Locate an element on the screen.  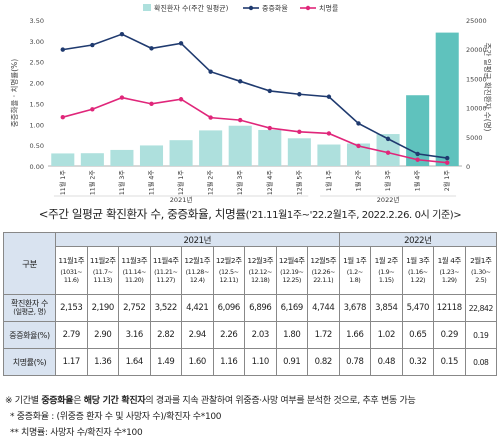
table-cell: 4,421 is located at coordinates (197, 308).